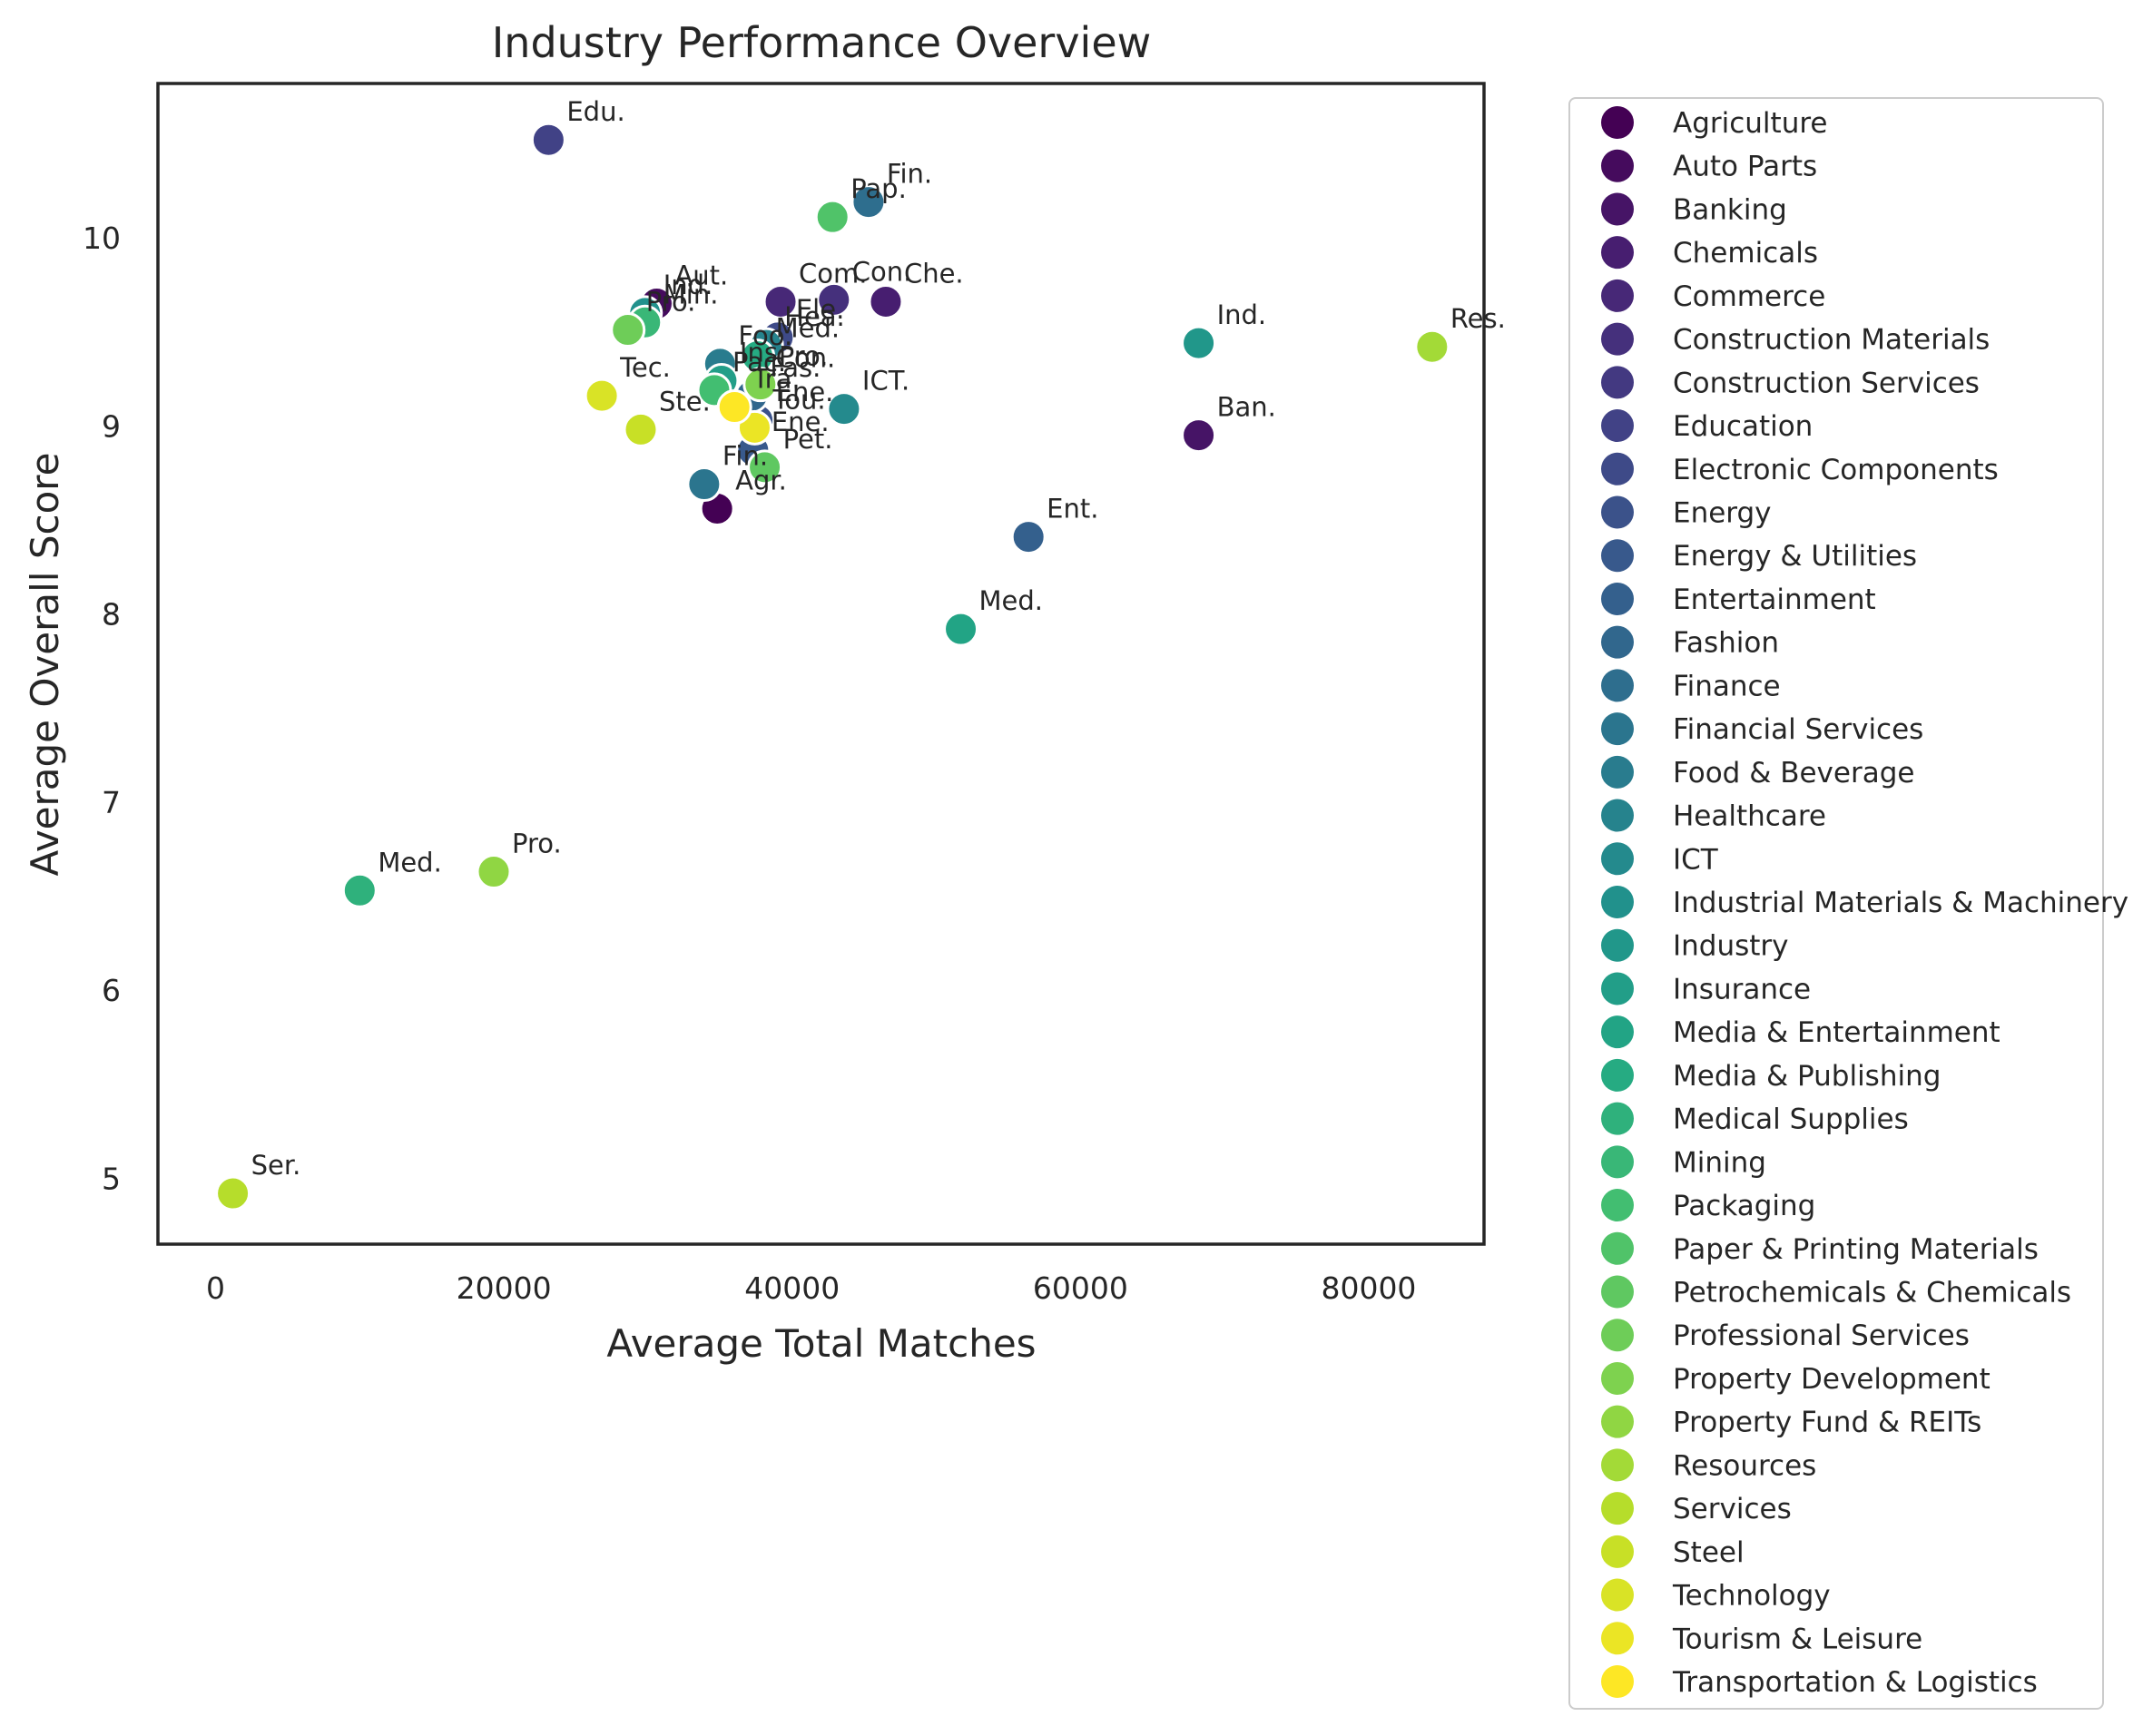 Image resolution: width=2133 pixels, height=1736 pixels. I want to click on legend-entry: Electronic Components, so click(1836, 470).